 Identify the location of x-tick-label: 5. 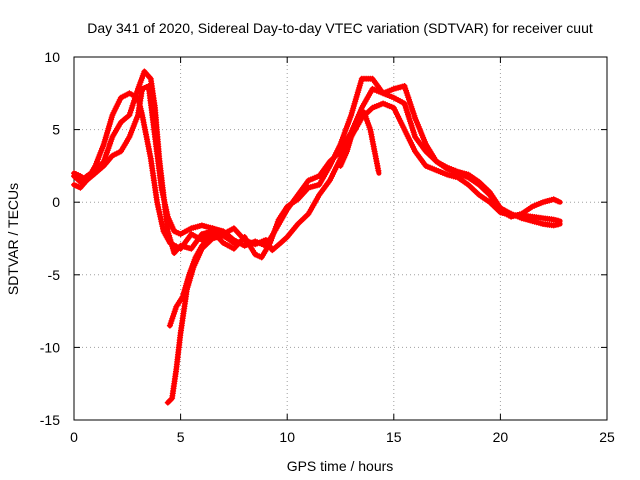
(181, 437).